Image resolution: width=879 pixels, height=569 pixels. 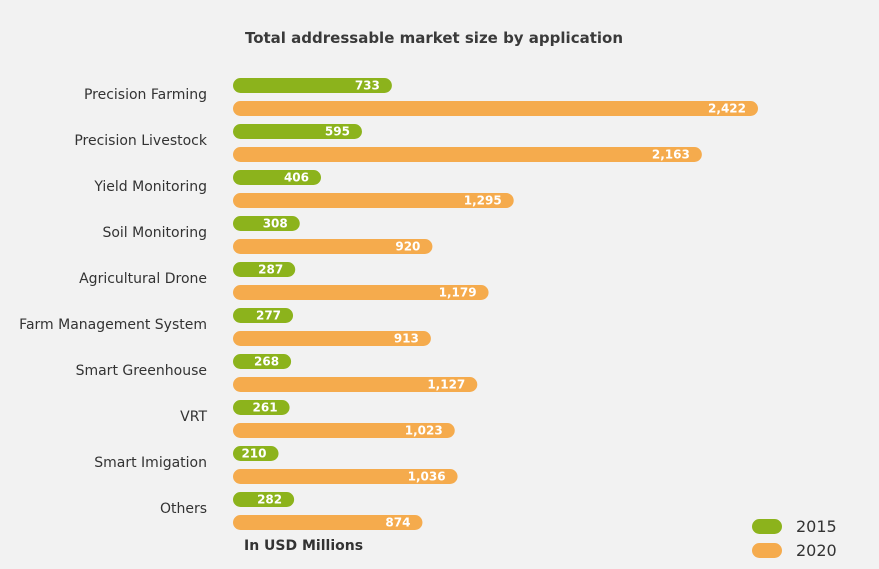 I want to click on unit-label: In USD Millions, so click(x=304, y=546).